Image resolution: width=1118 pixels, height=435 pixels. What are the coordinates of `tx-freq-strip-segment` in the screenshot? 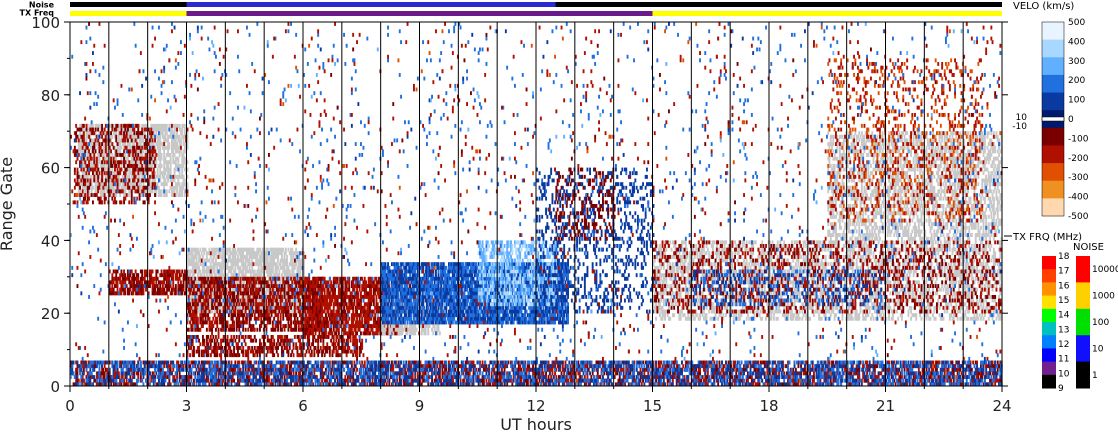 It's located at (419, 13).